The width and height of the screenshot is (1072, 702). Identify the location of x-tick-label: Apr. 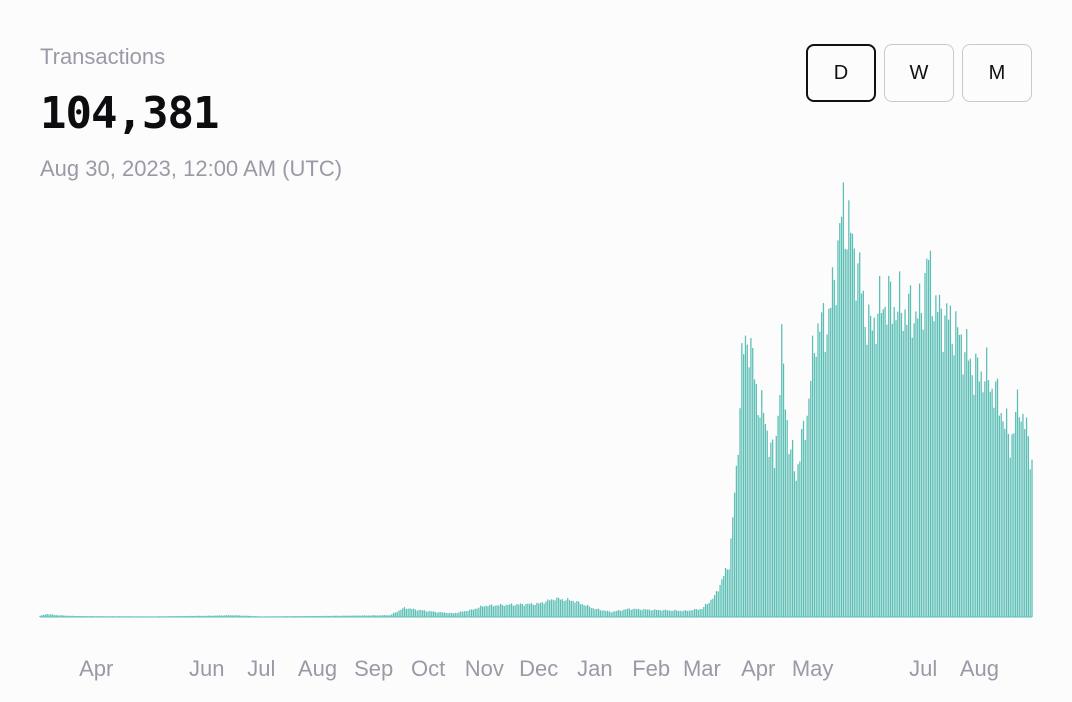
(758, 668).